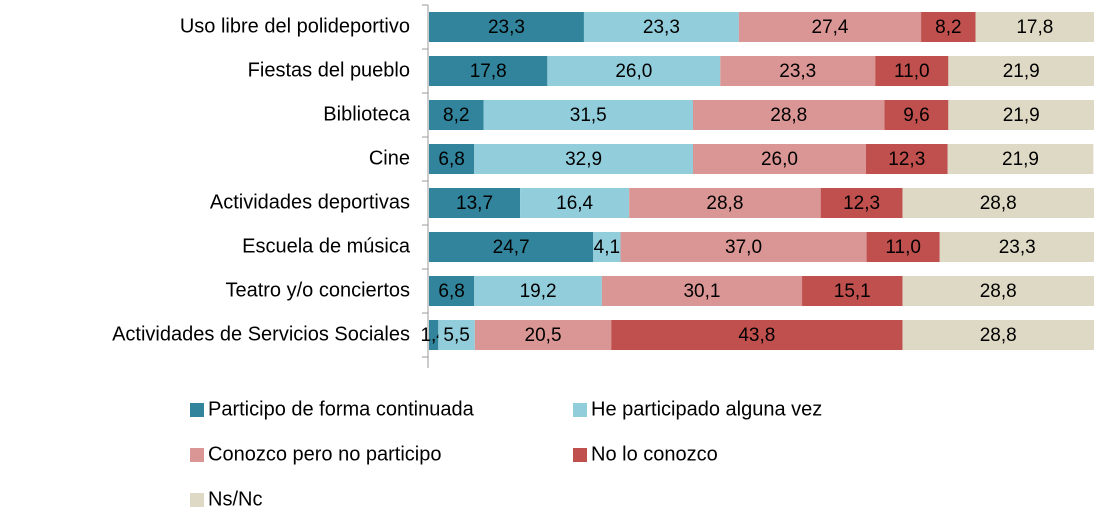 The width and height of the screenshot is (1094, 515). I want to click on data-label: 27,4, so click(830, 27).